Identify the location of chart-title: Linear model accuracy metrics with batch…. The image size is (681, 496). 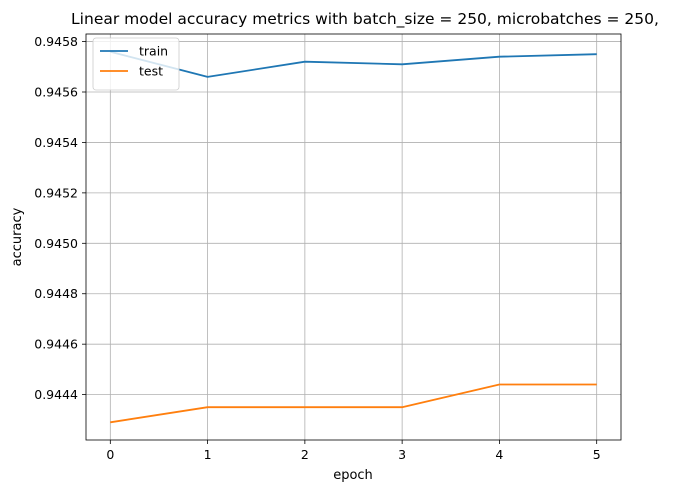
(365, 19).